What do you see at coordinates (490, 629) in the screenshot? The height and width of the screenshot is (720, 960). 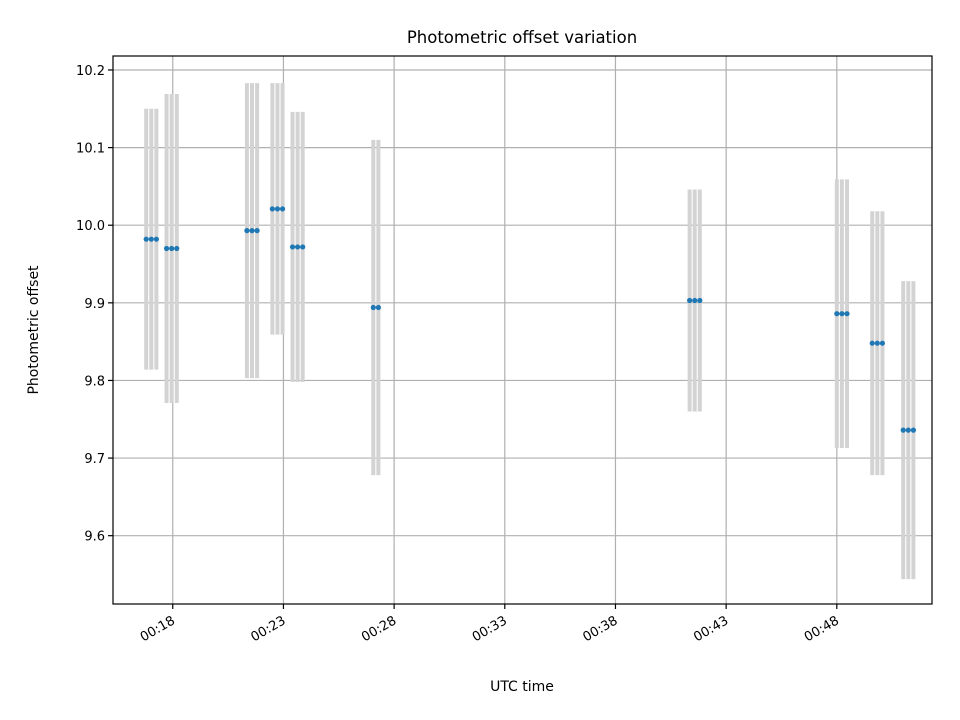 I see `x-tick-label: 00:33` at bounding box center [490, 629].